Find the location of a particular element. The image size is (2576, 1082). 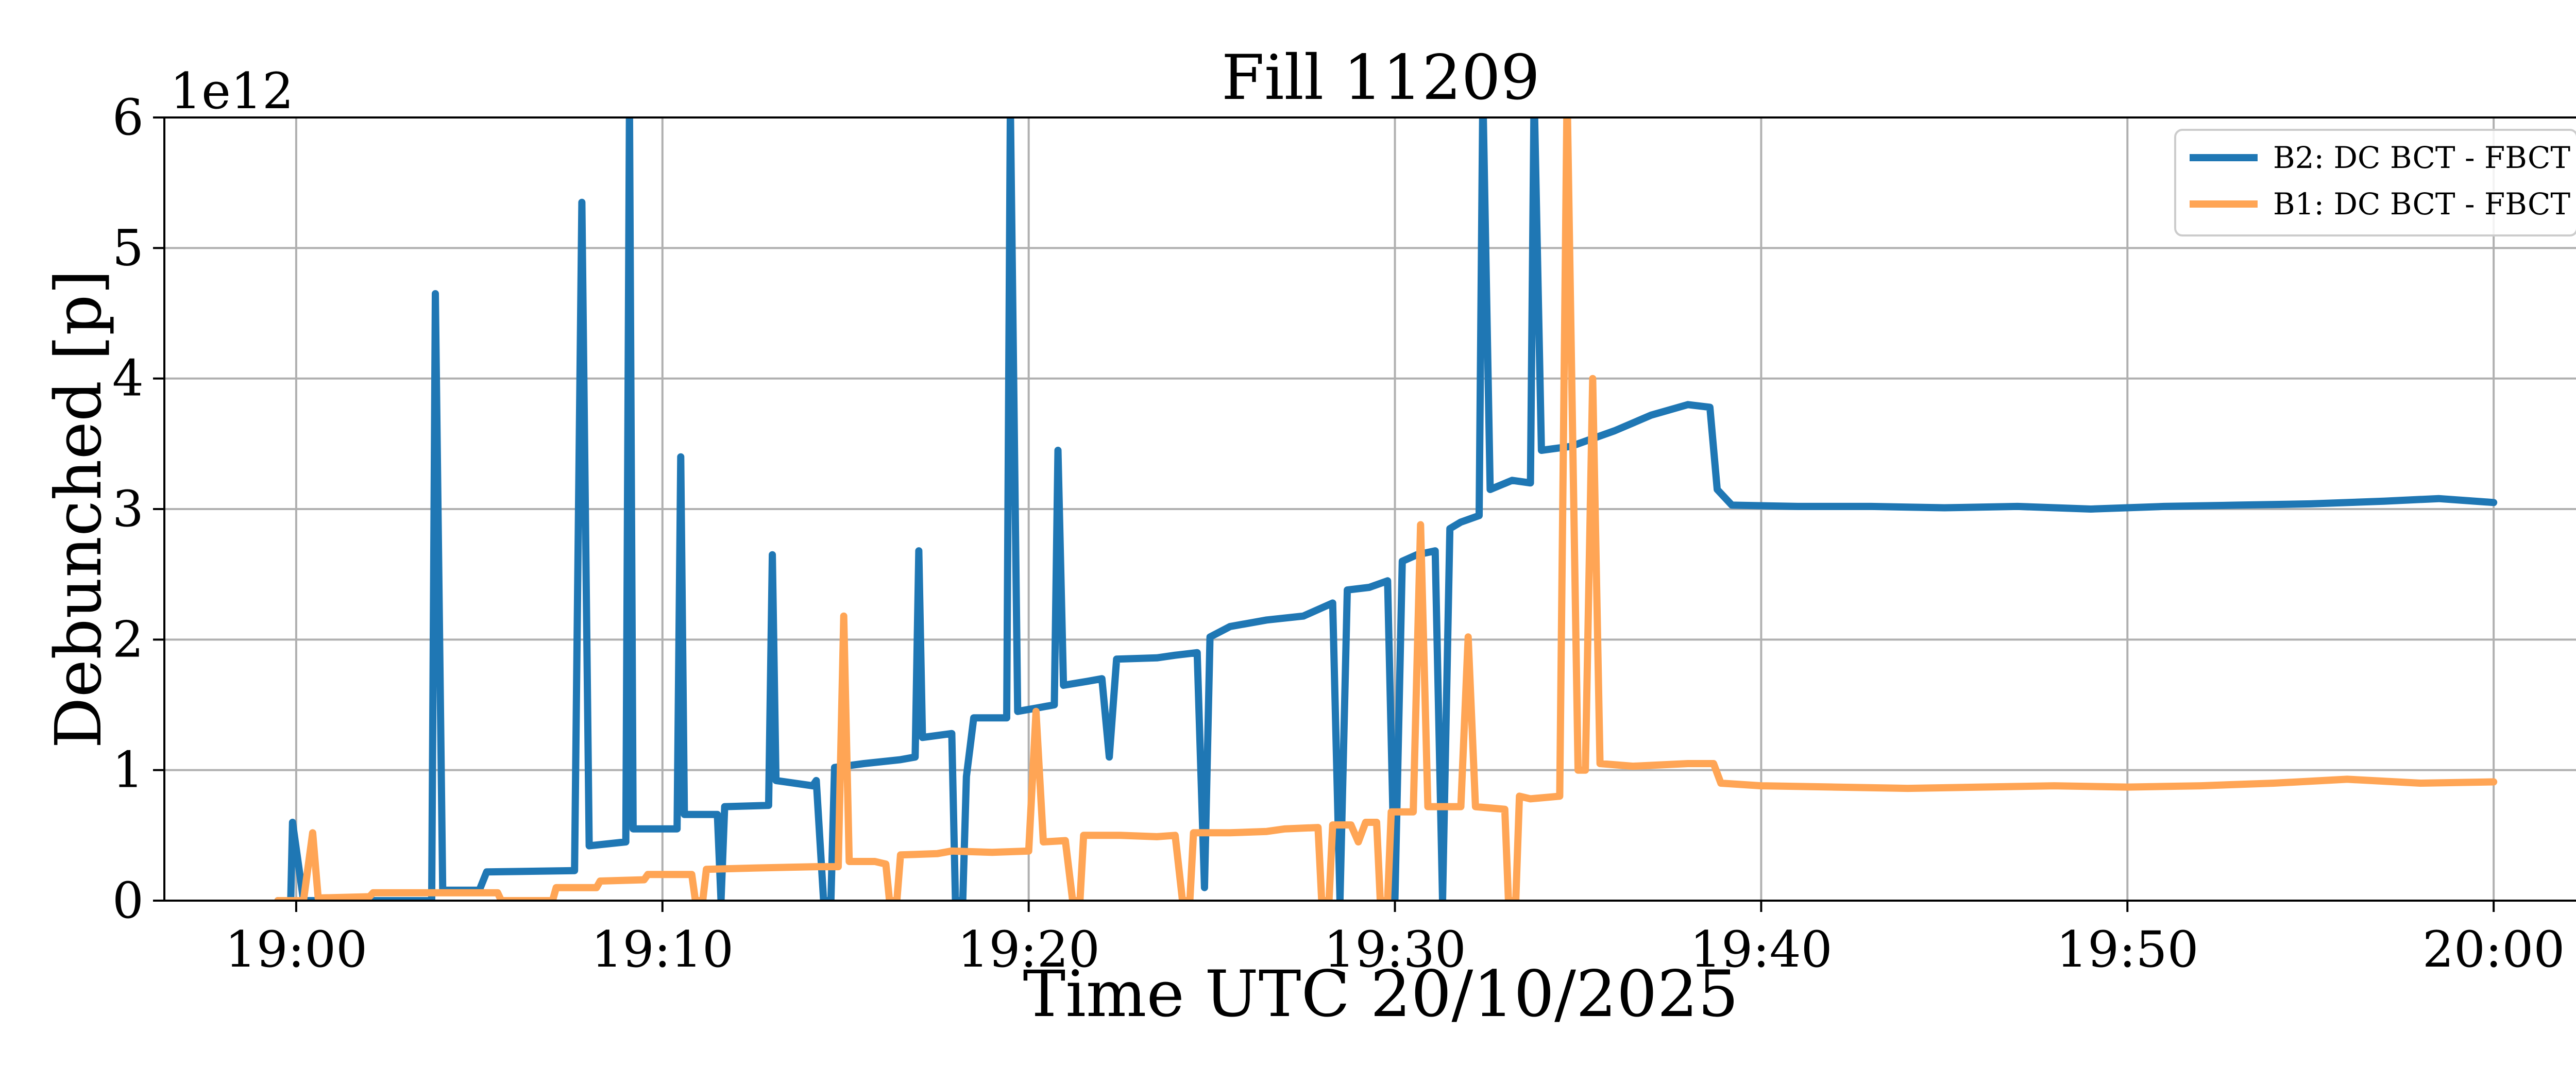

legend-label-b1: B1: DC BCT - FBCT is located at coordinates (2421, 204).